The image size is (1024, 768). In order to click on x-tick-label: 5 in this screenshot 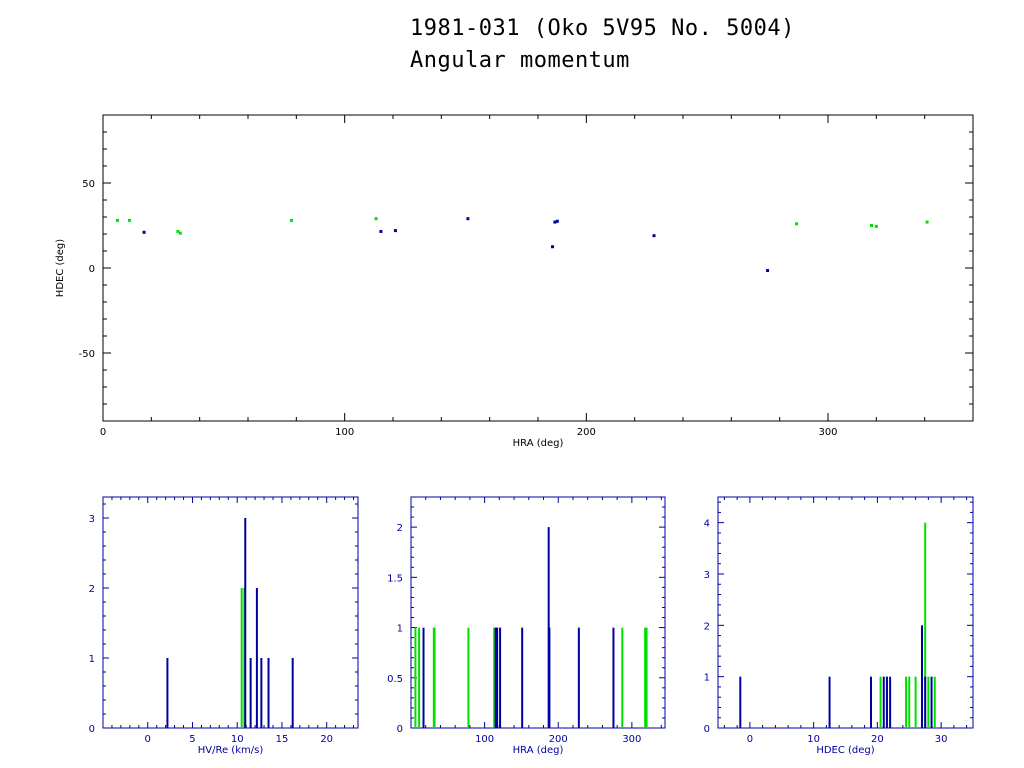, I will do `click(192, 739)`.